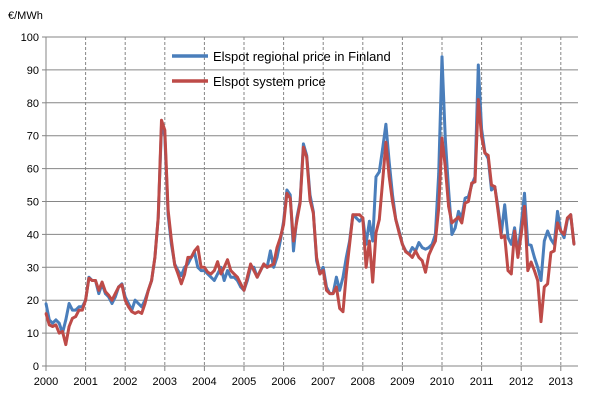 This screenshot has width=607, height=418. Describe the element at coordinates (363, 382) in the screenshot. I see `x-tick-label: 2008` at that location.